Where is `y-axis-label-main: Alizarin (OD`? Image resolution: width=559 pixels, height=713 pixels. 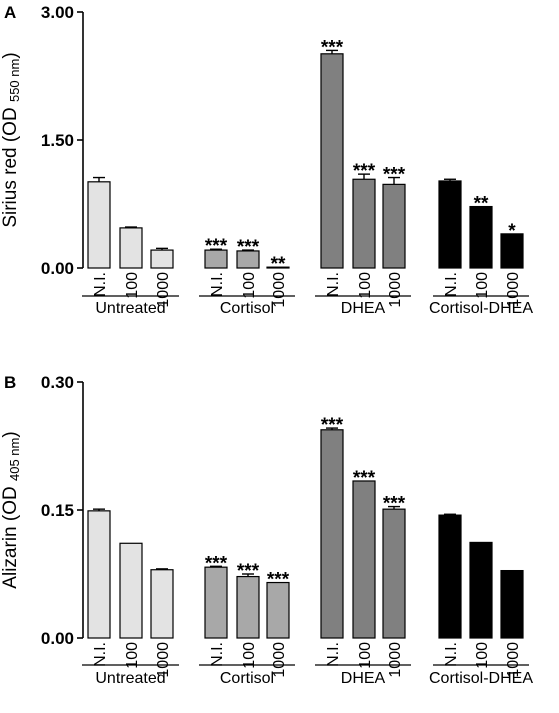 y-axis-label-main: Alizarin (OD is located at coordinates (10, 535).